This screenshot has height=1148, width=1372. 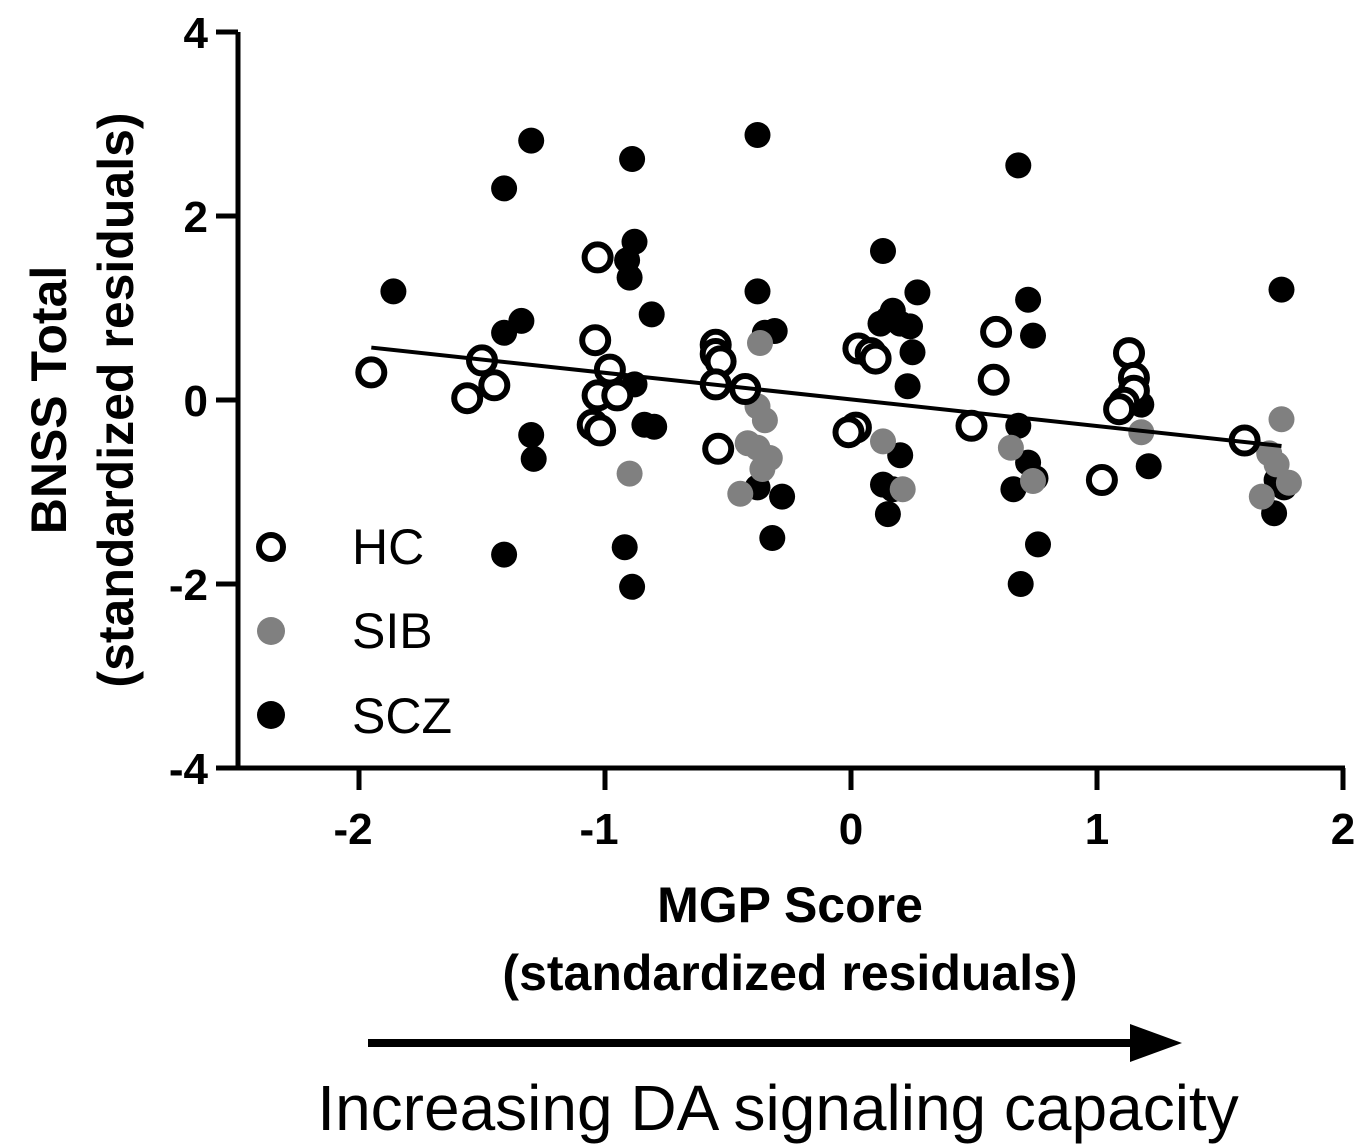 I want to click on legend: HC SIB SCZ, so click(x=354, y=631).